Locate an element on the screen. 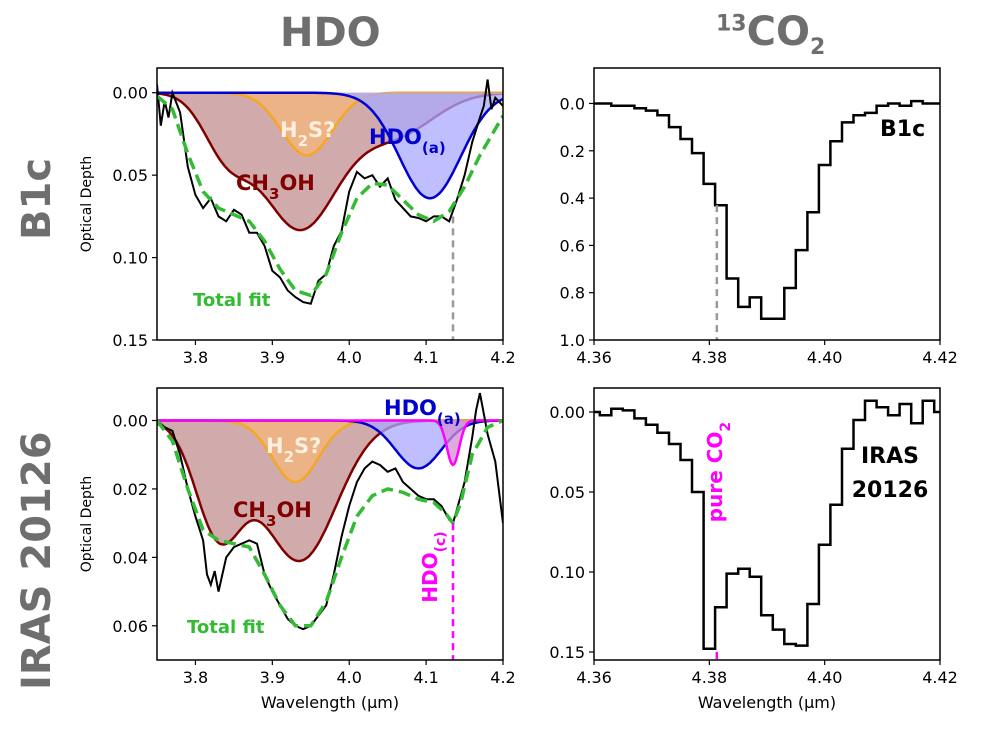 The height and width of the screenshot is (739, 982). component-line-HDO(a) is located at coordinates (330, 145).